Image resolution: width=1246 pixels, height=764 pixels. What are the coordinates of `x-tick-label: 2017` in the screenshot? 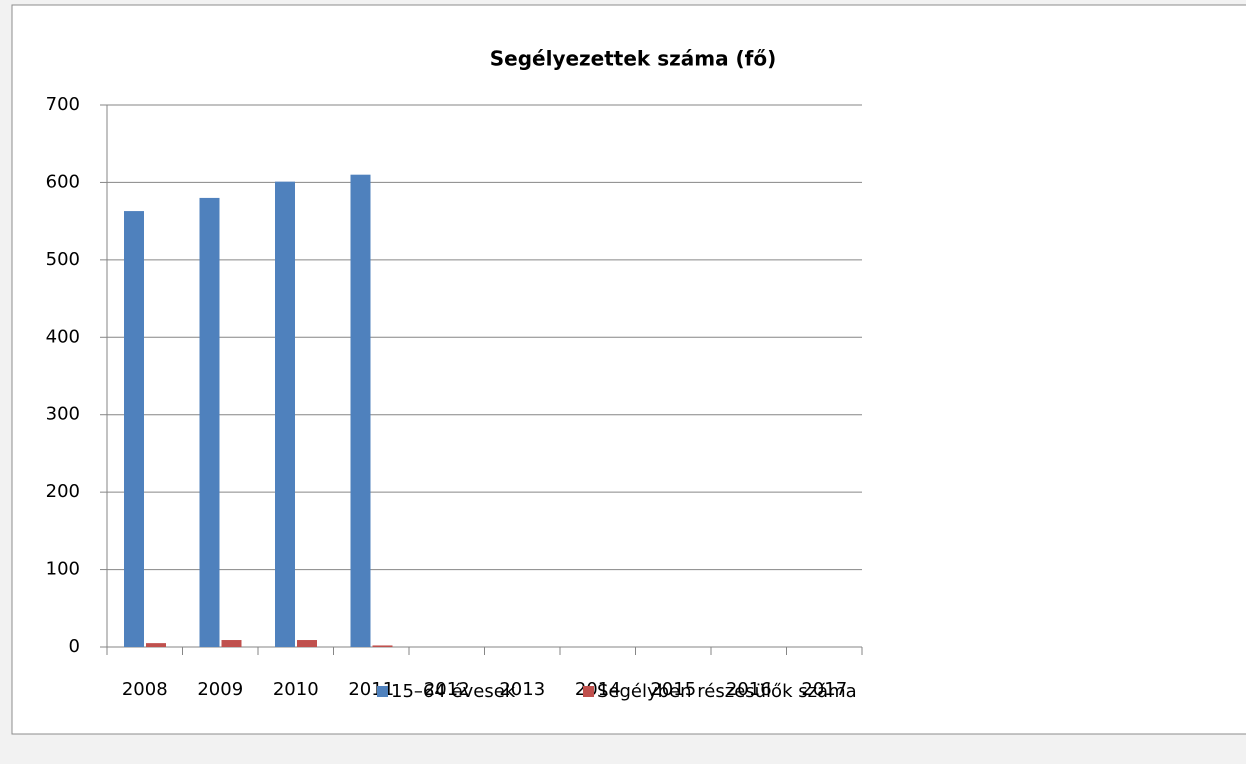 It's located at (824, 689).